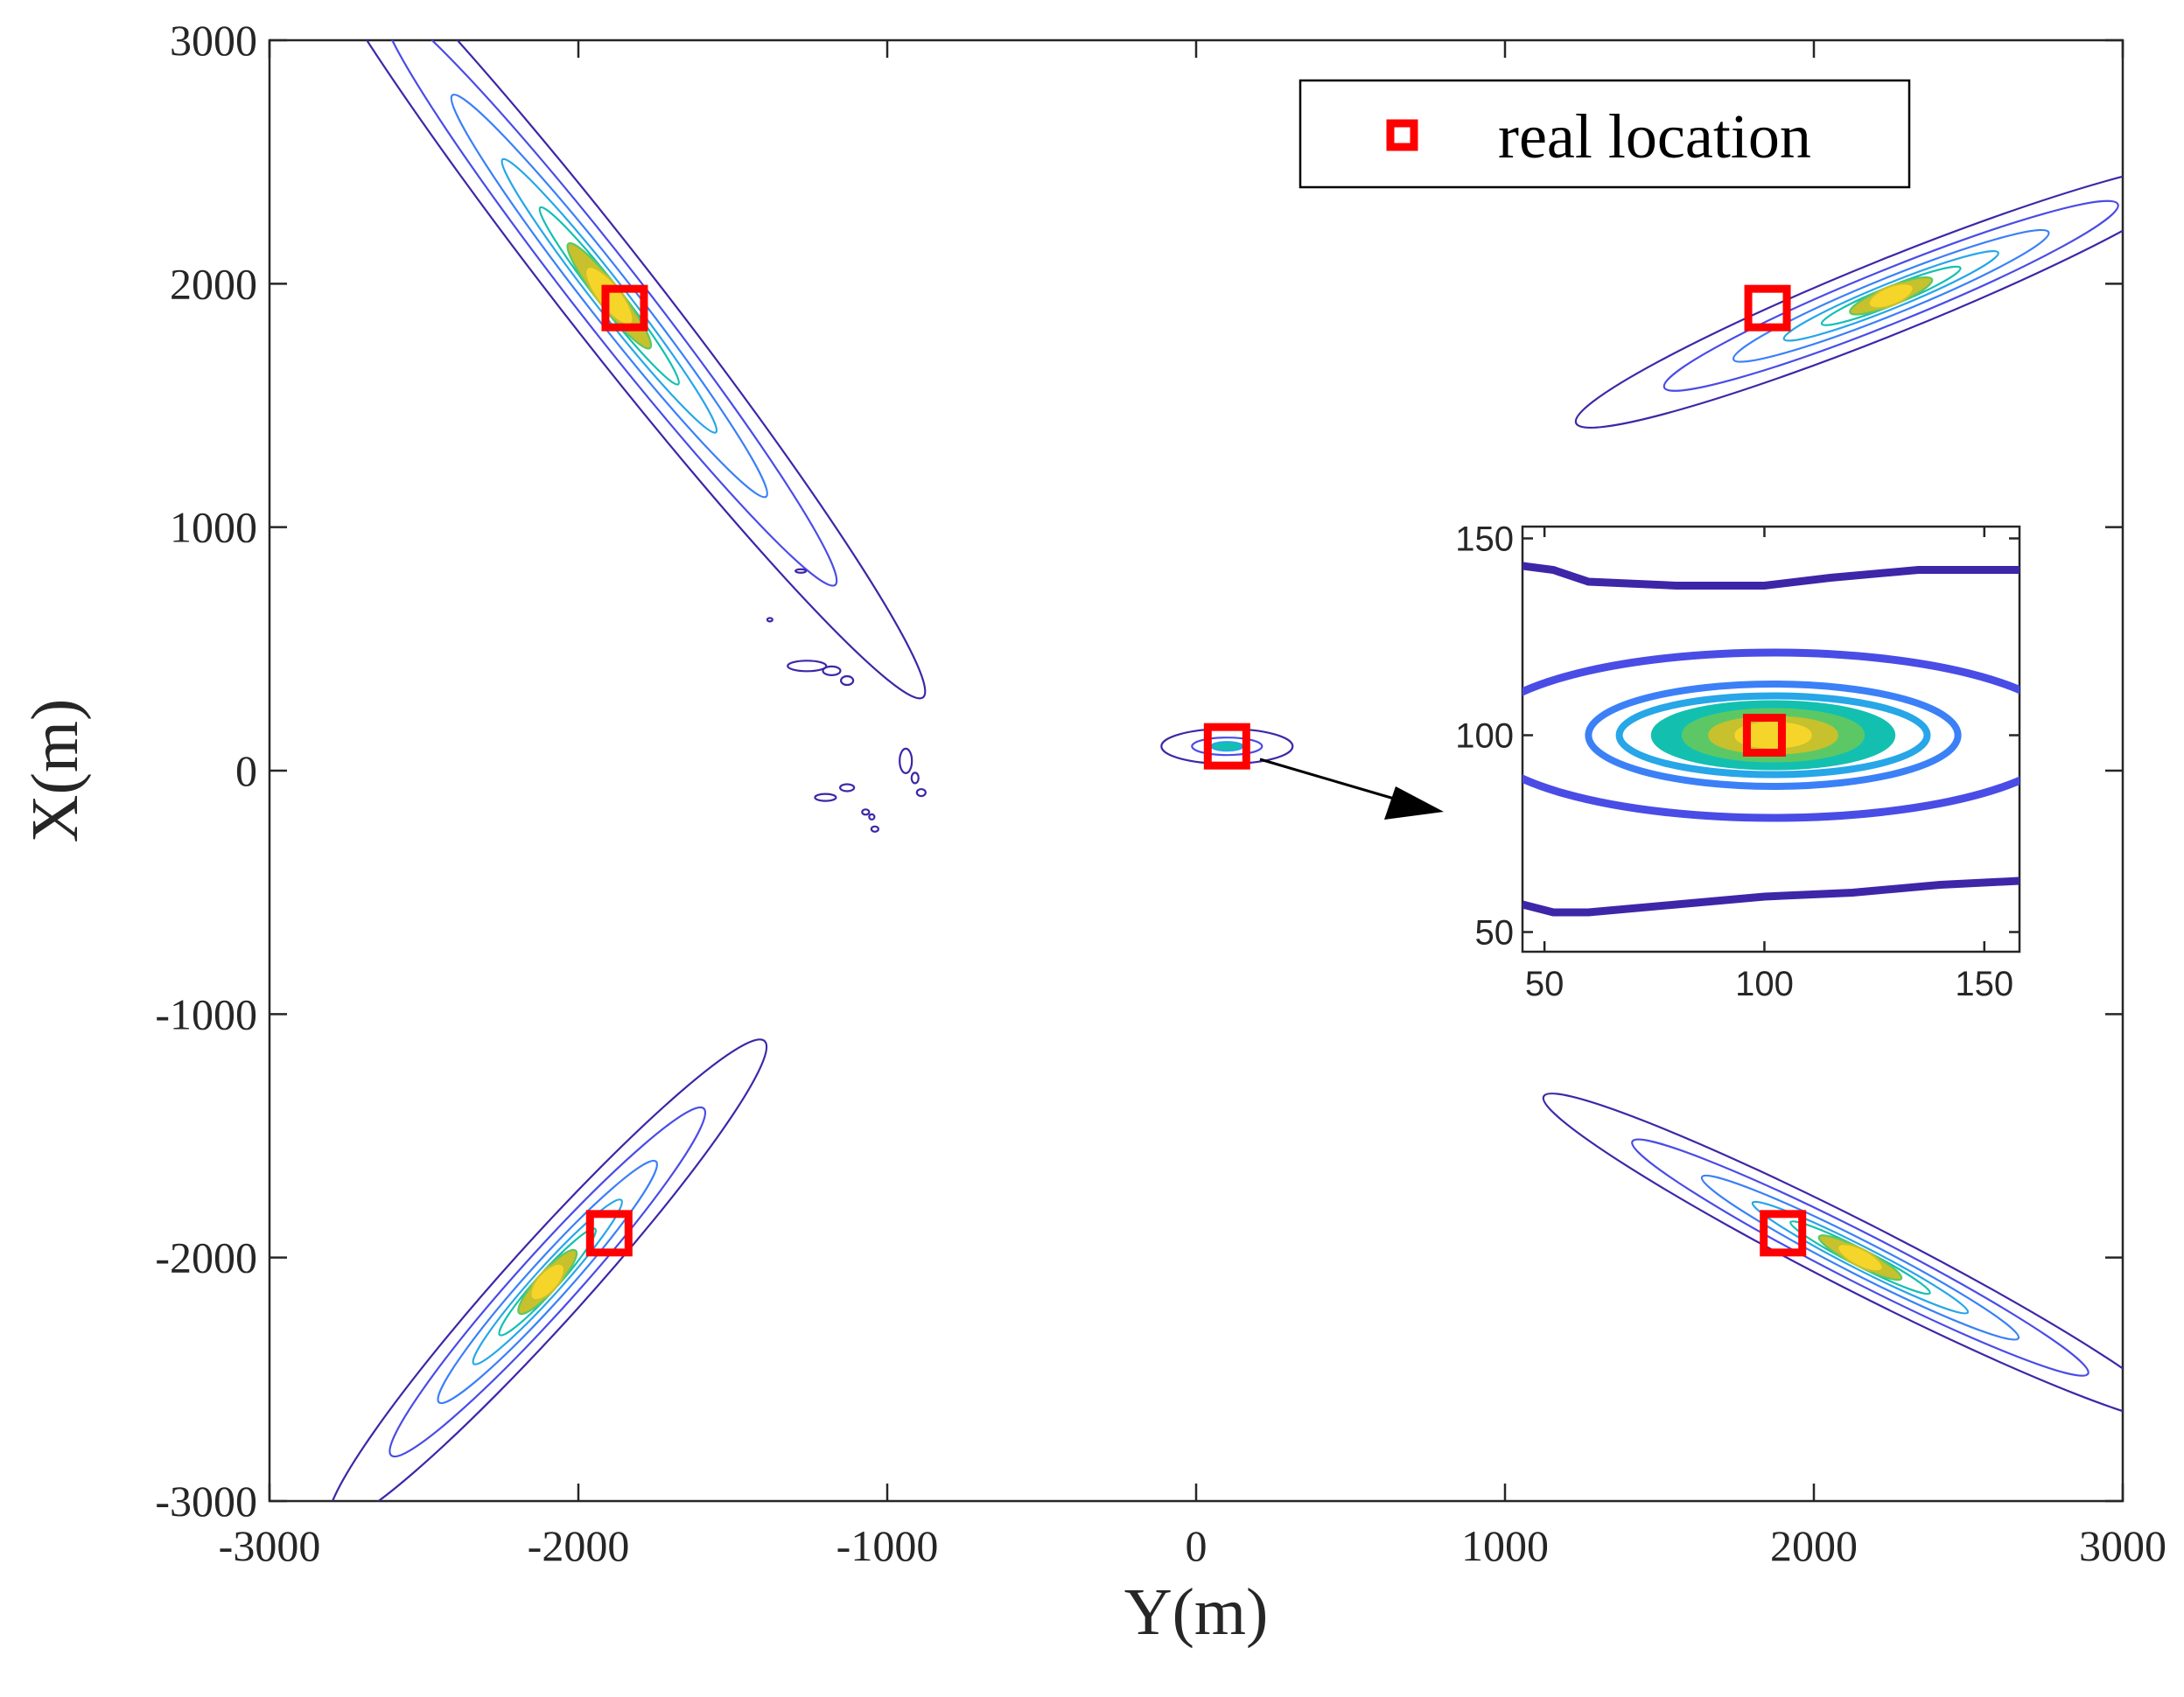 The image size is (2184, 1697). I want to click on inset-real-location-marker-rect, so click(1764, 736).